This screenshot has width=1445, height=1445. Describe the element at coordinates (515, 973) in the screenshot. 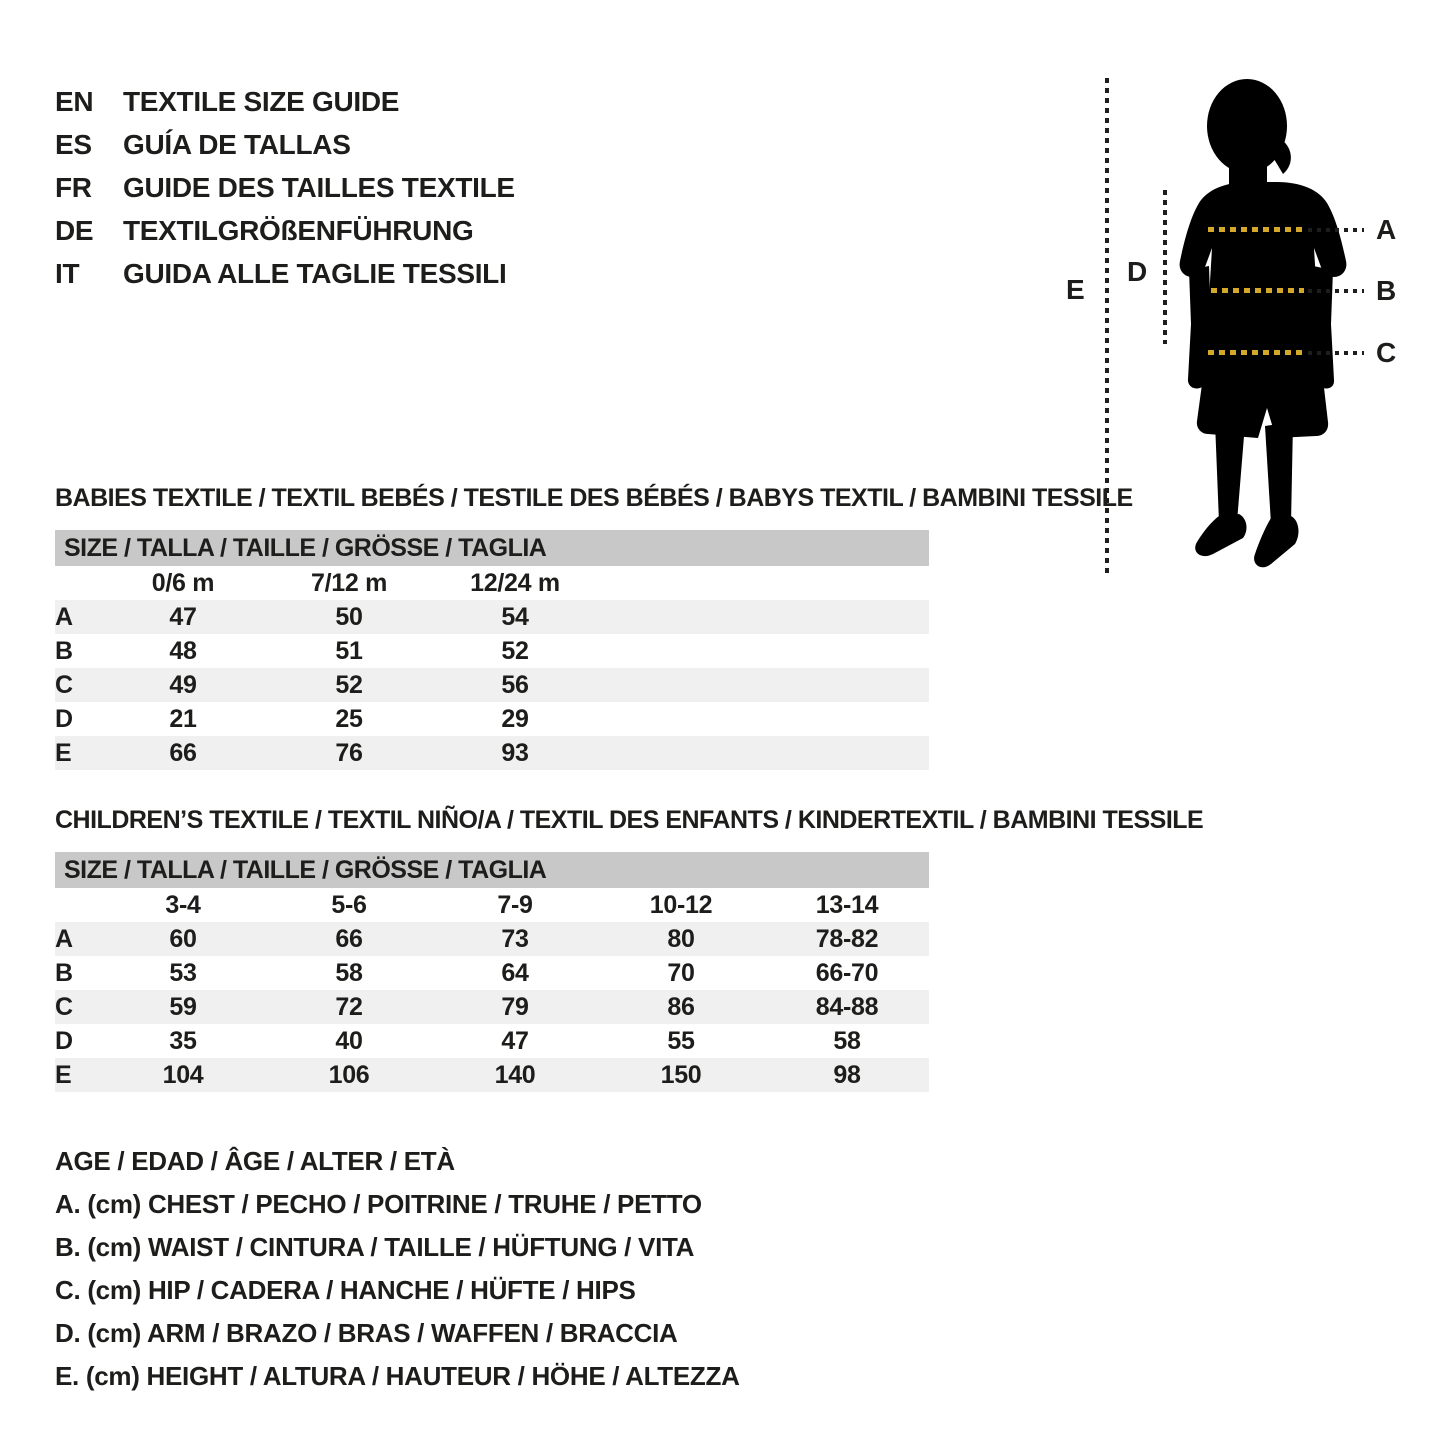

I see `value-cell: 64` at that location.